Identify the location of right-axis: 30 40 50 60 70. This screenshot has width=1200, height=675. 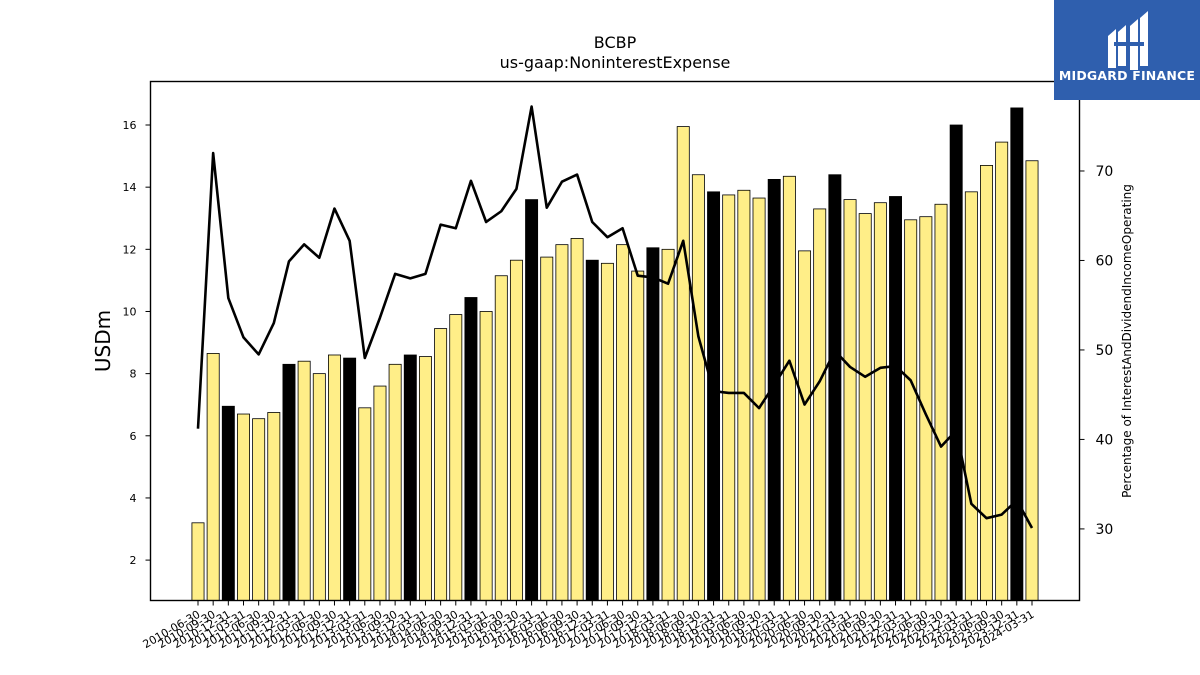
(1096, 351).